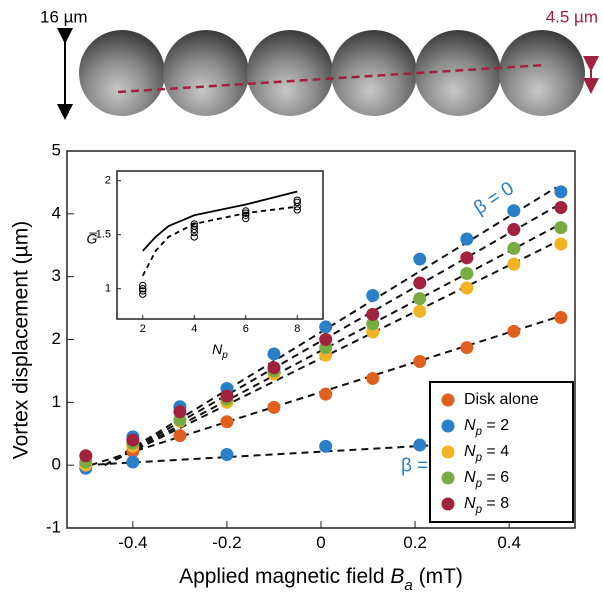 The height and width of the screenshot is (593, 603). What do you see at coordinates (284, 576) in the screenshot?
I see `label-part: Applied magnetic field` at bounding box center [284, 576].